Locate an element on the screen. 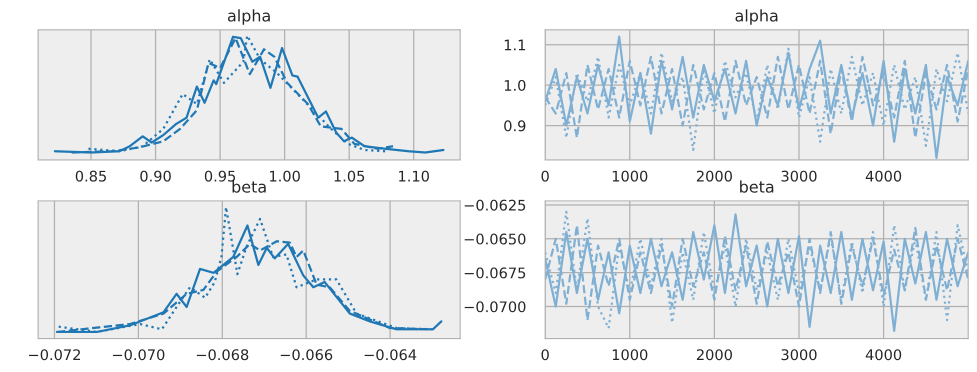 Image resolution: width=977 pixels, height=372 pixels. y-tick-label: −0.0650 is located at coordinates (495, 239).